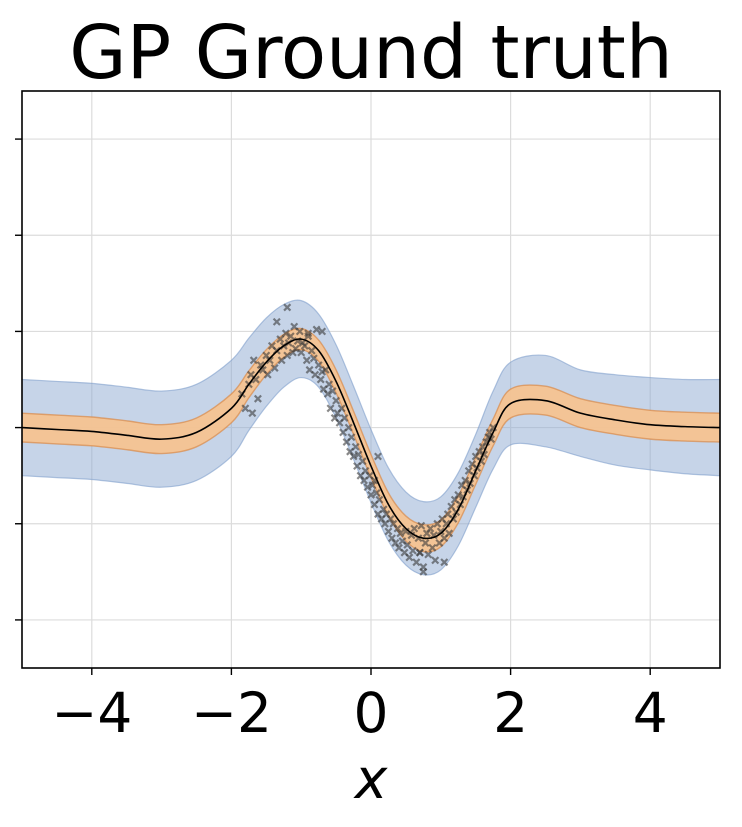  Describe the element at coordinates (370, 779) in the screenshot. I see `x-axis-label: x` at that location.